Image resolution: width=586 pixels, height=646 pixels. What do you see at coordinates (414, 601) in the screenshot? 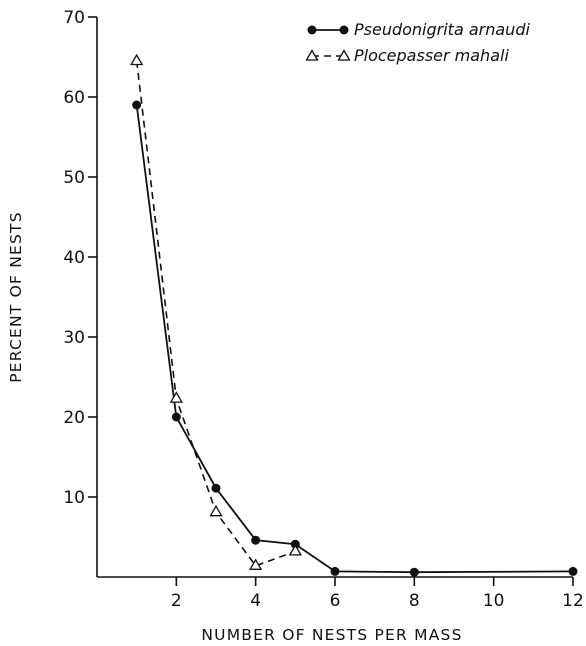
I see `x-tick-label: 8` at bounding box center [414, 601].